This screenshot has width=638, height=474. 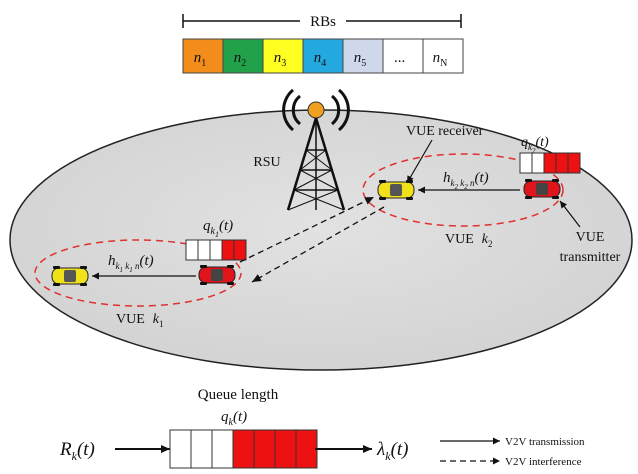 I want to click on car-transmitter-k2, so click(x=542, y=189).